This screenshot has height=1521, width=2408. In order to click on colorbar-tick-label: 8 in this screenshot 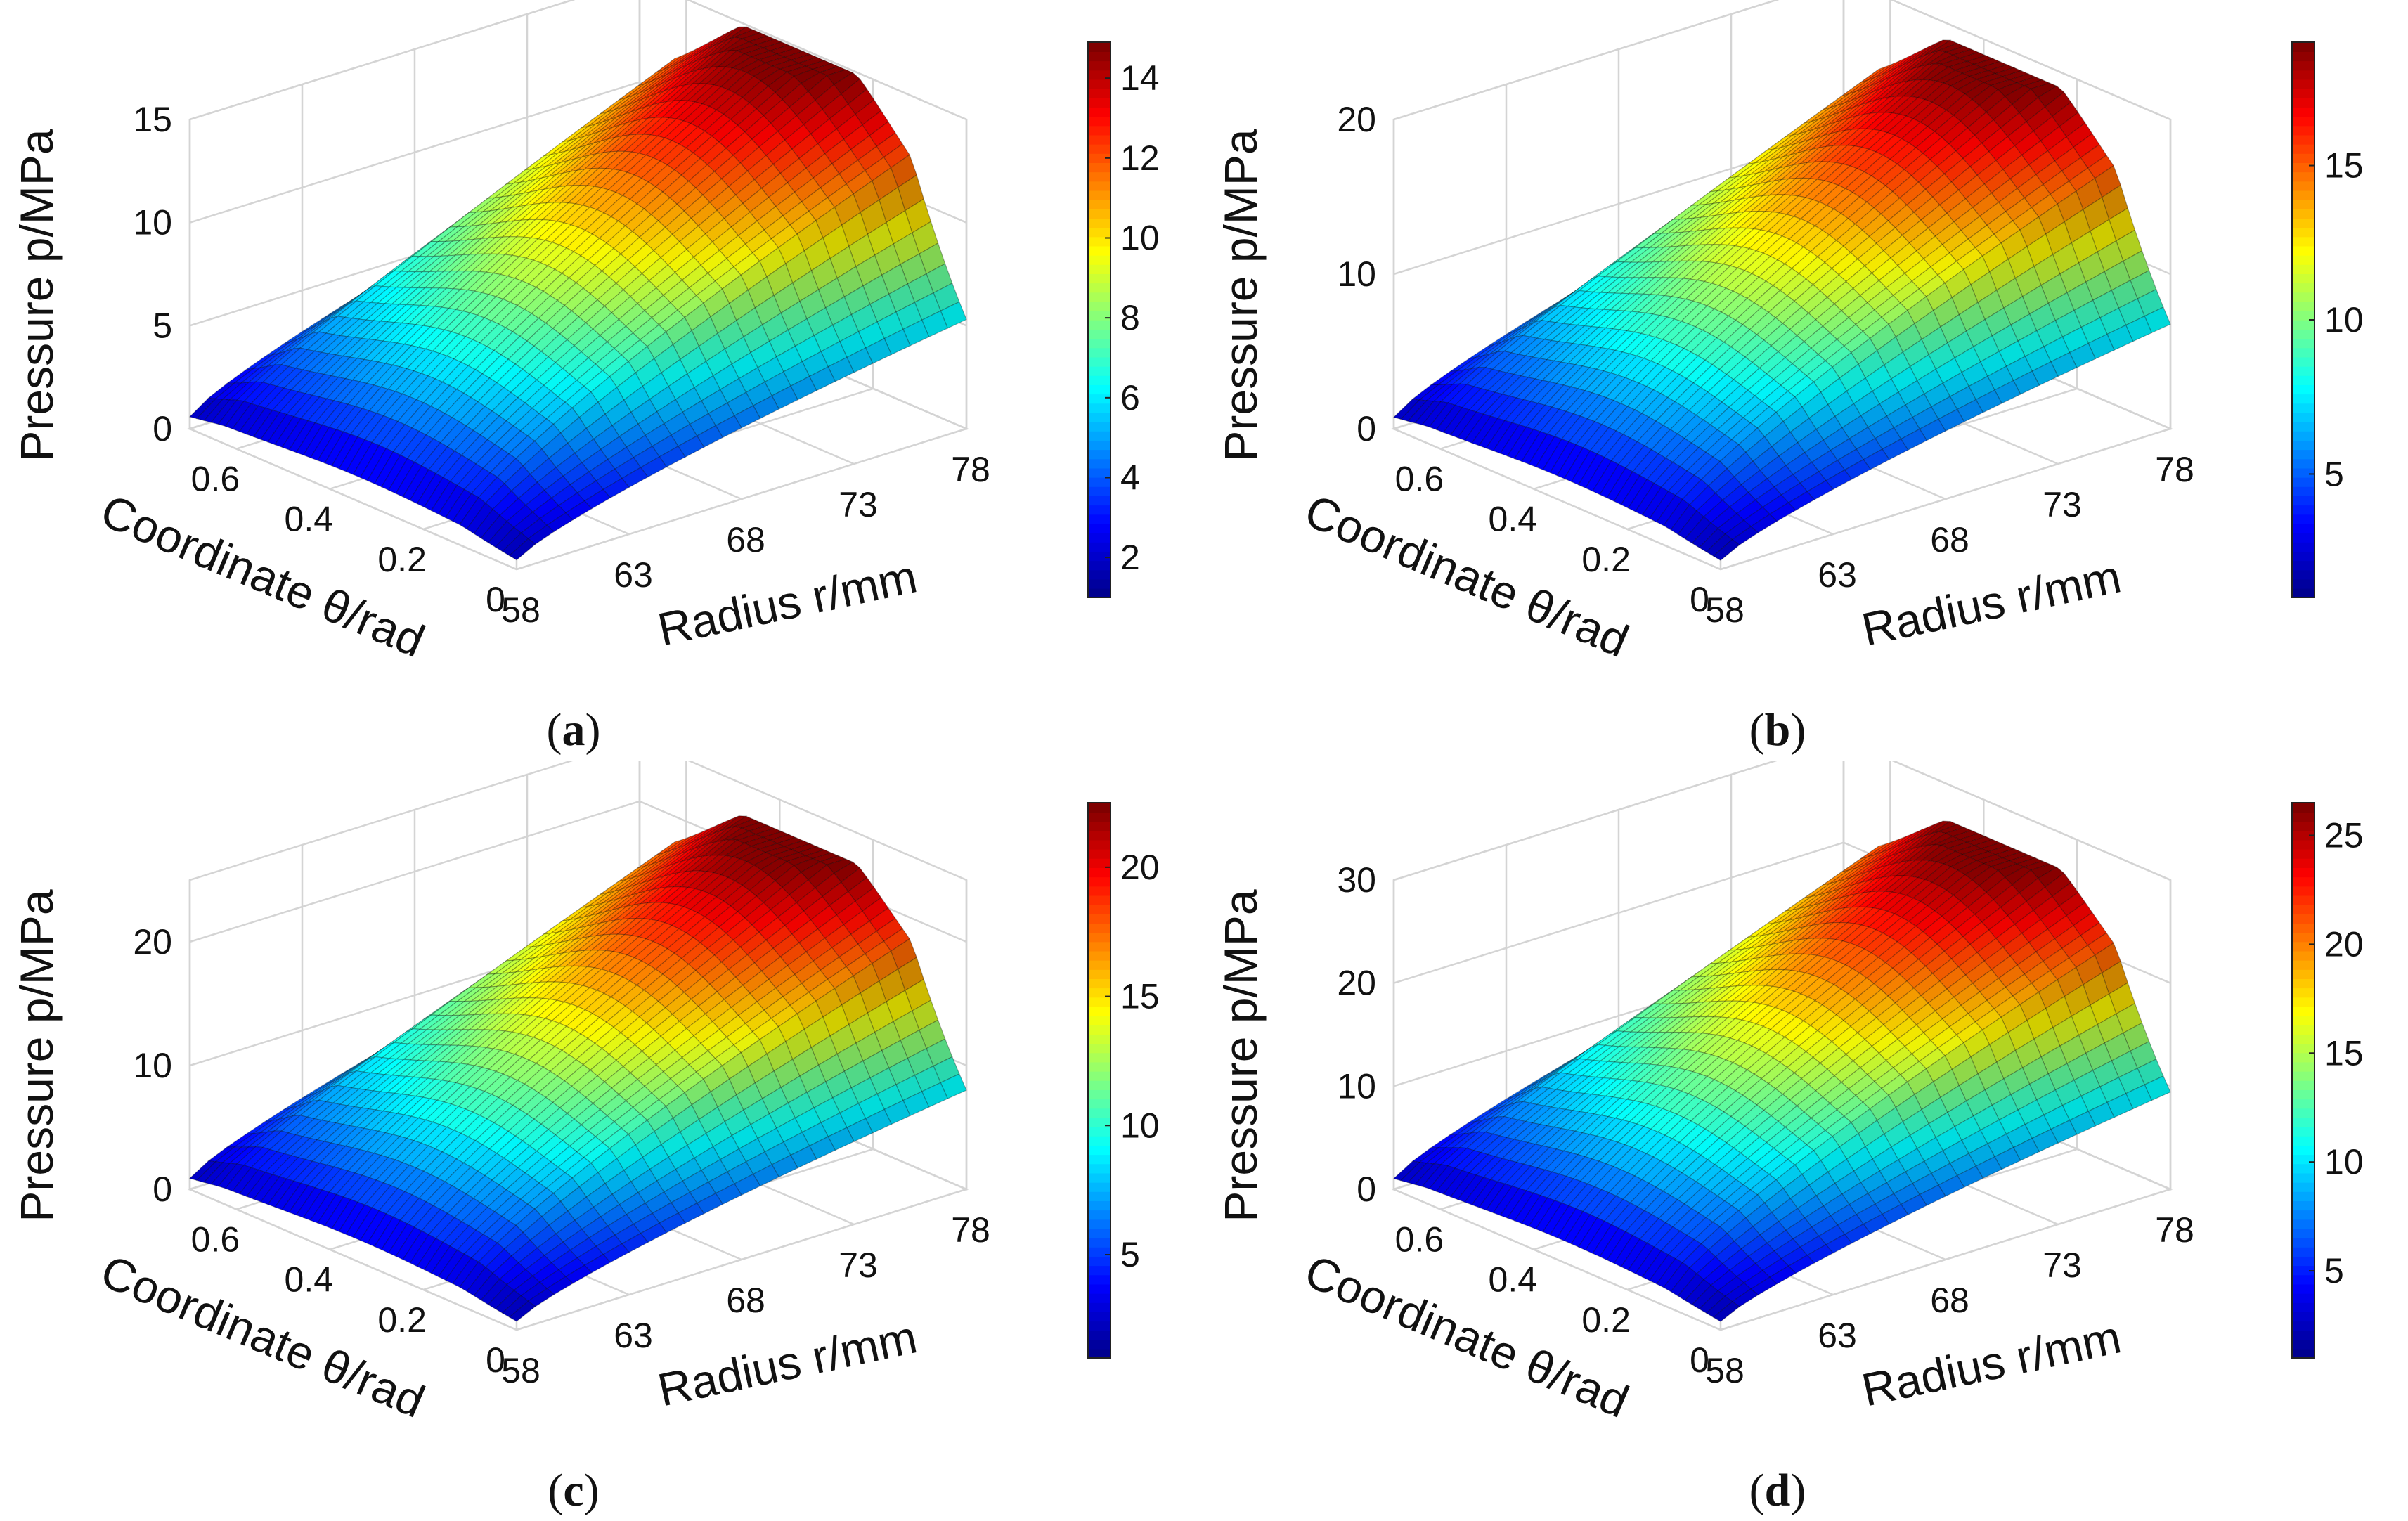, I will do `click(1130, 317)`.